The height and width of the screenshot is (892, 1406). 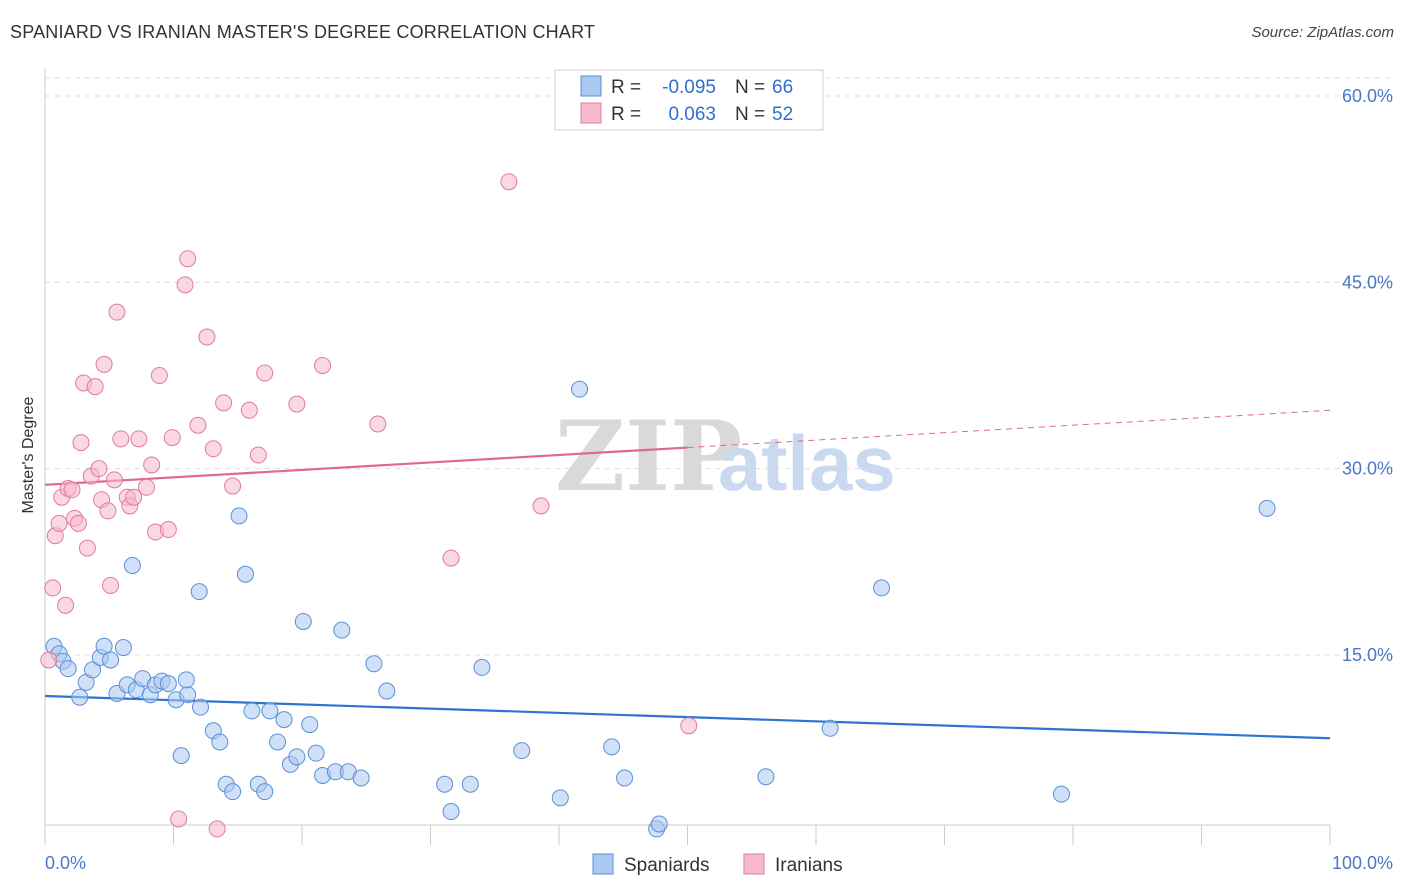 I want to click on bottom-legend-spaniards: Spaniards, so click(x=667, y=865).